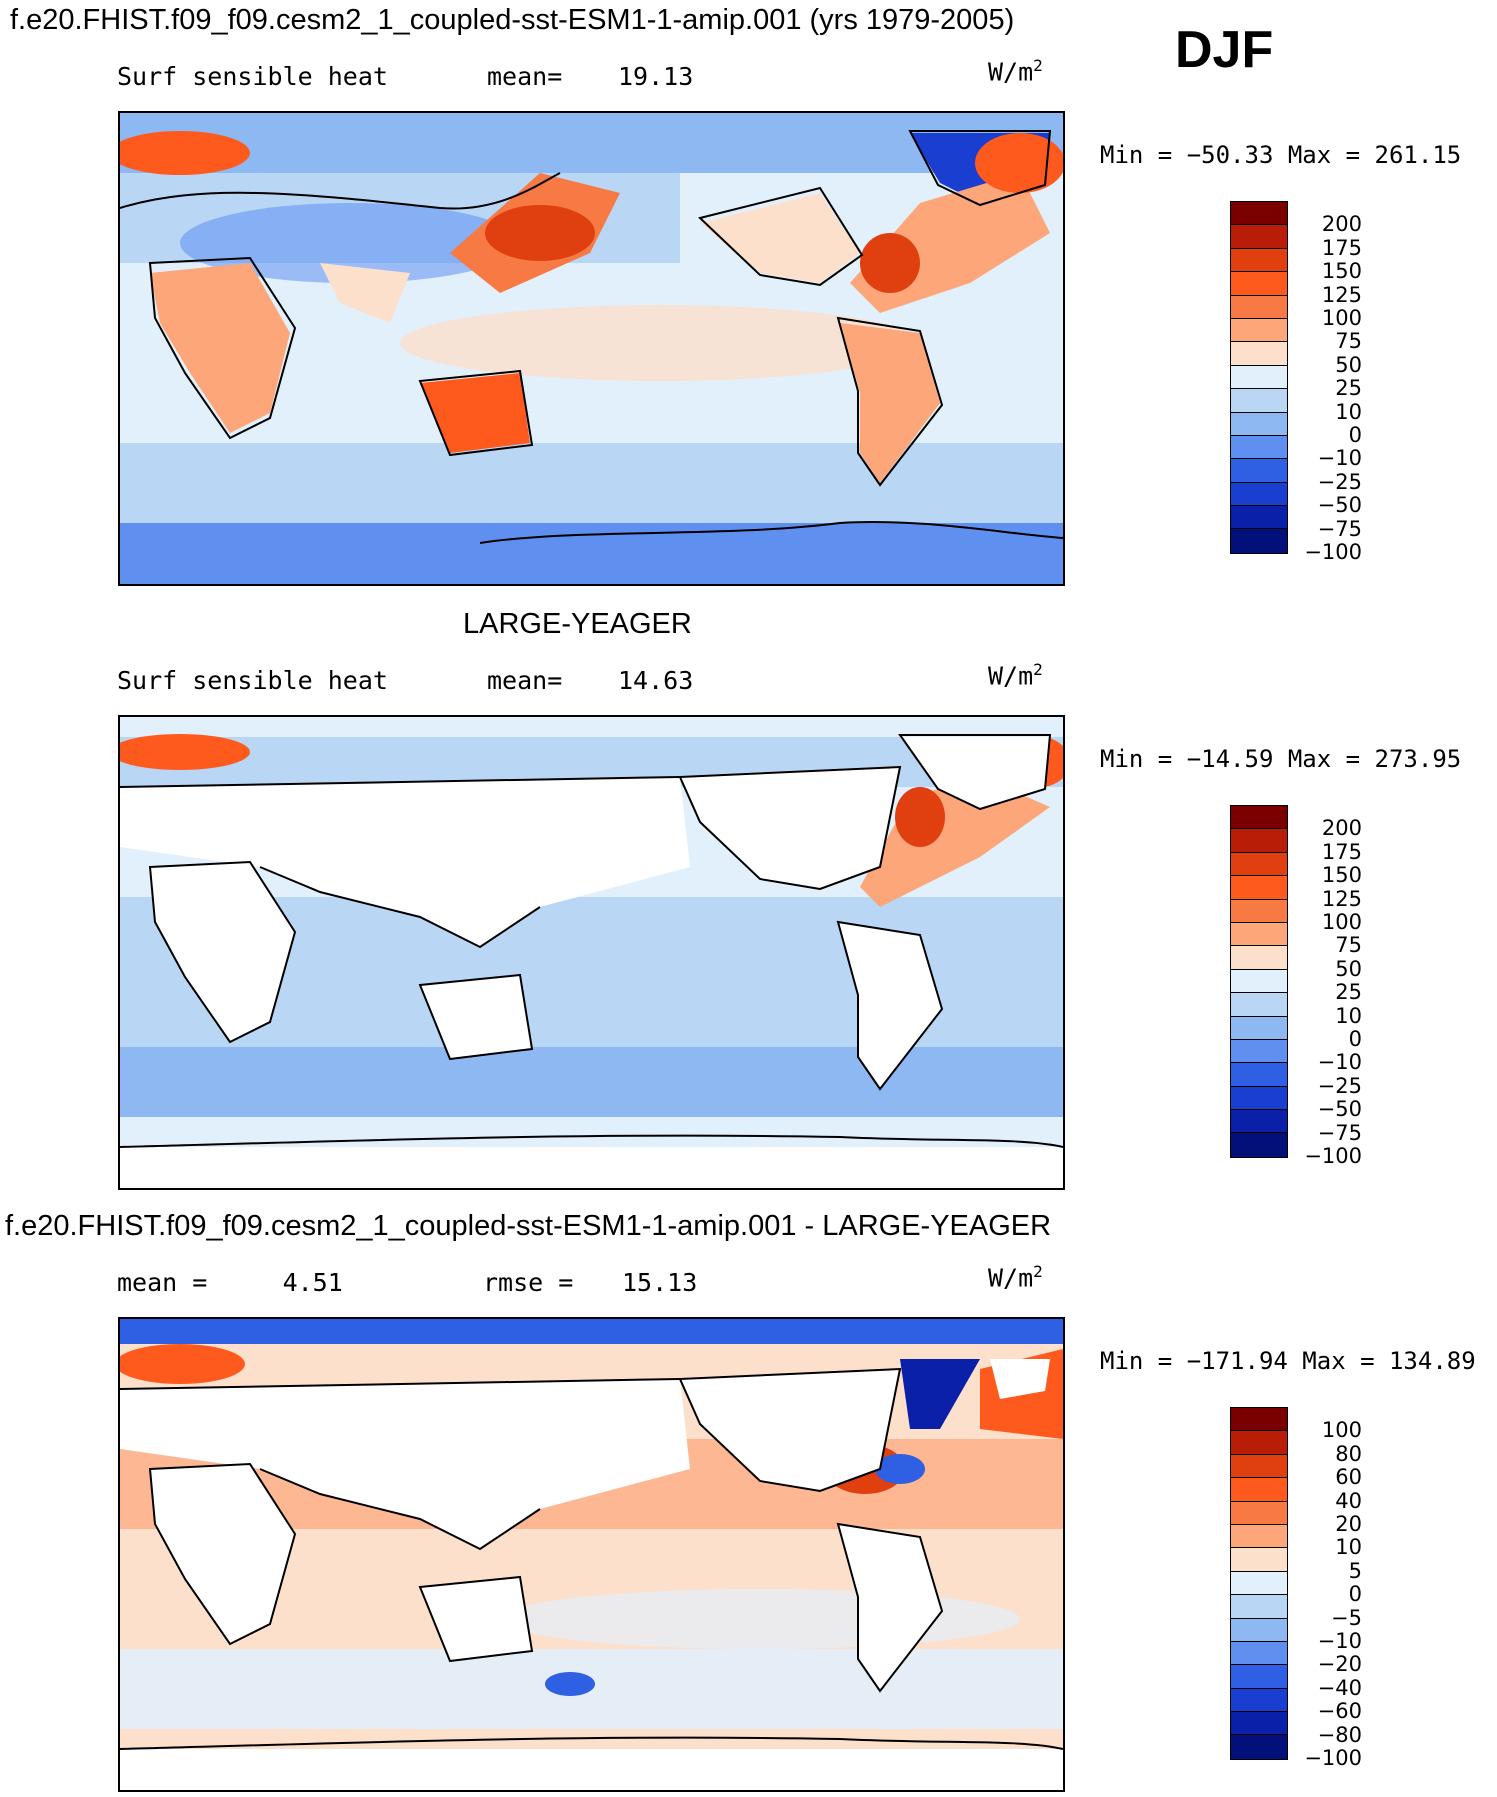  Describe the element at coordinates (1339, 1711) in the screenshot. I see `colorbar-label: −60` at that location.